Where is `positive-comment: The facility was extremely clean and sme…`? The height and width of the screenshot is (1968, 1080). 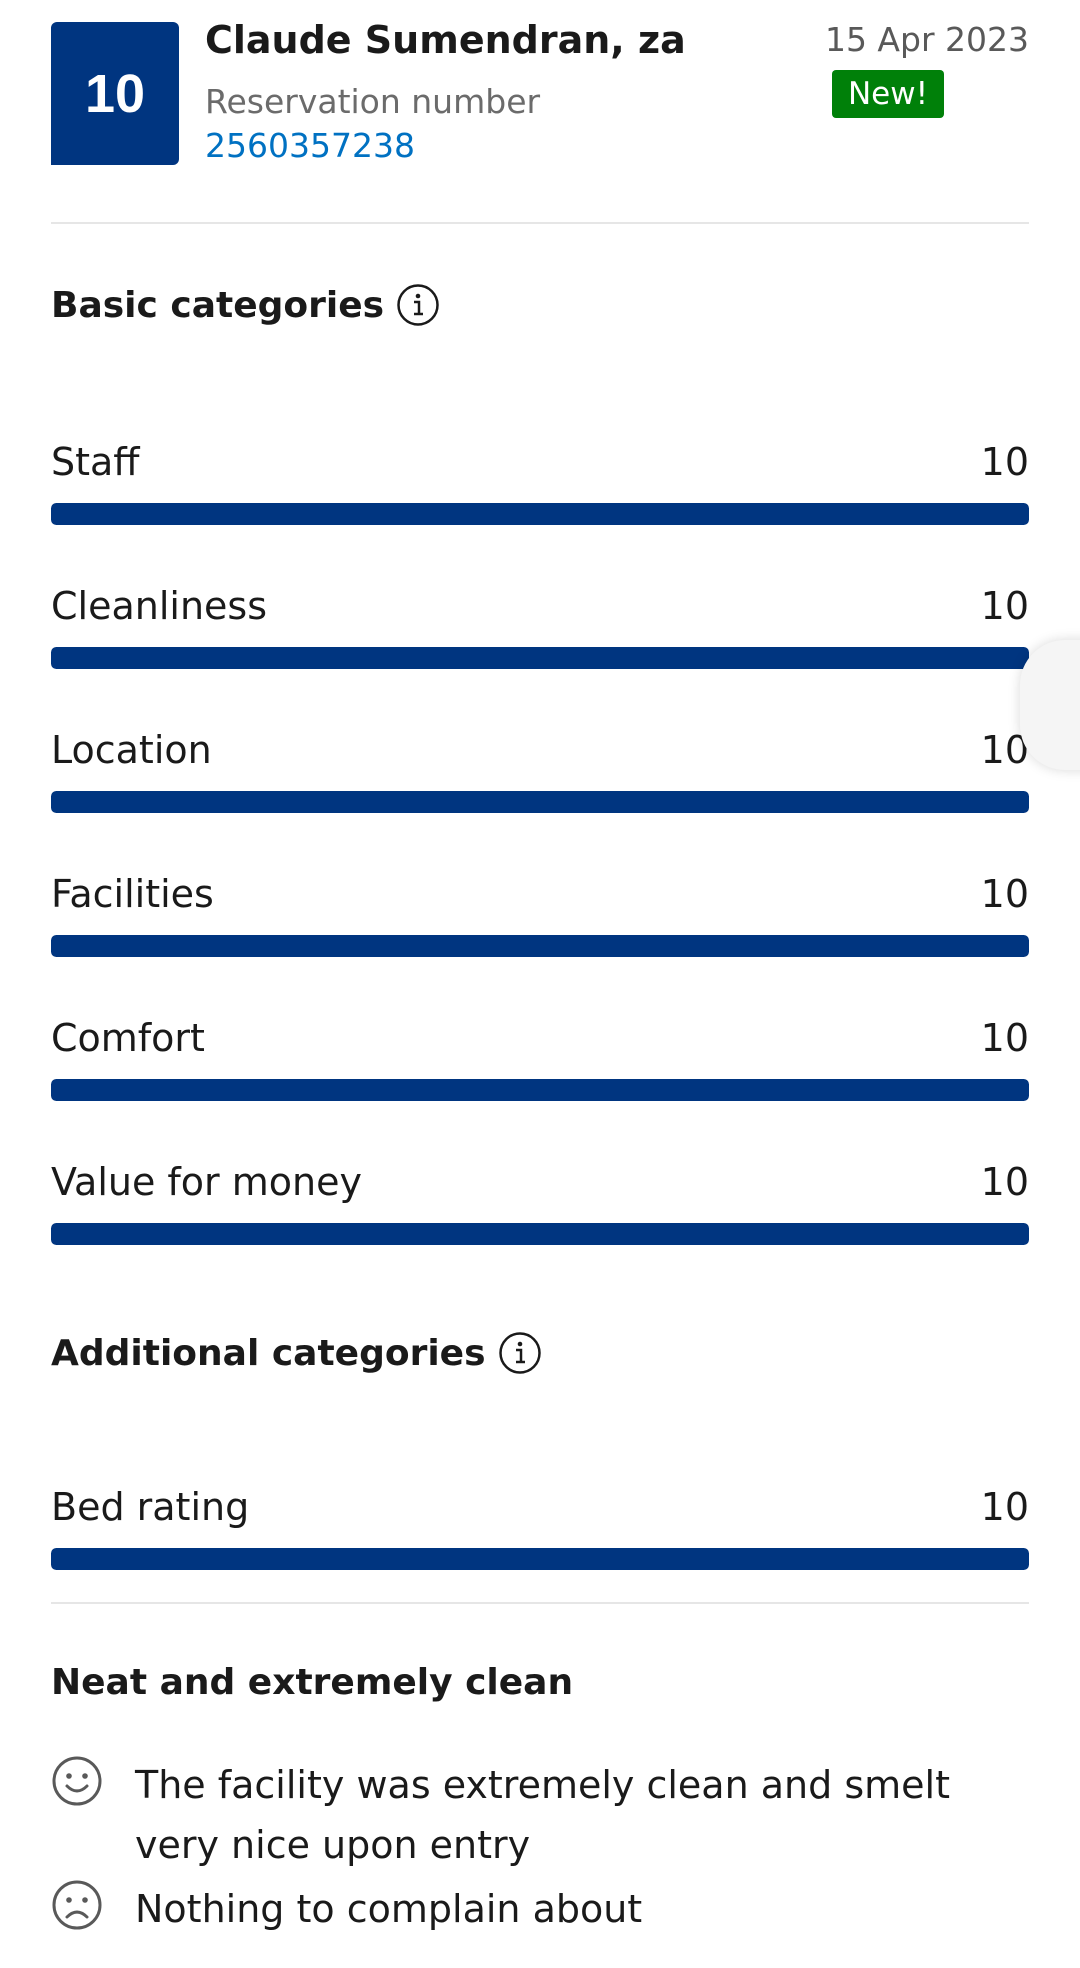 positive-comment: The facility was extremely clean and sme… is located at coordinates (540, 1815).